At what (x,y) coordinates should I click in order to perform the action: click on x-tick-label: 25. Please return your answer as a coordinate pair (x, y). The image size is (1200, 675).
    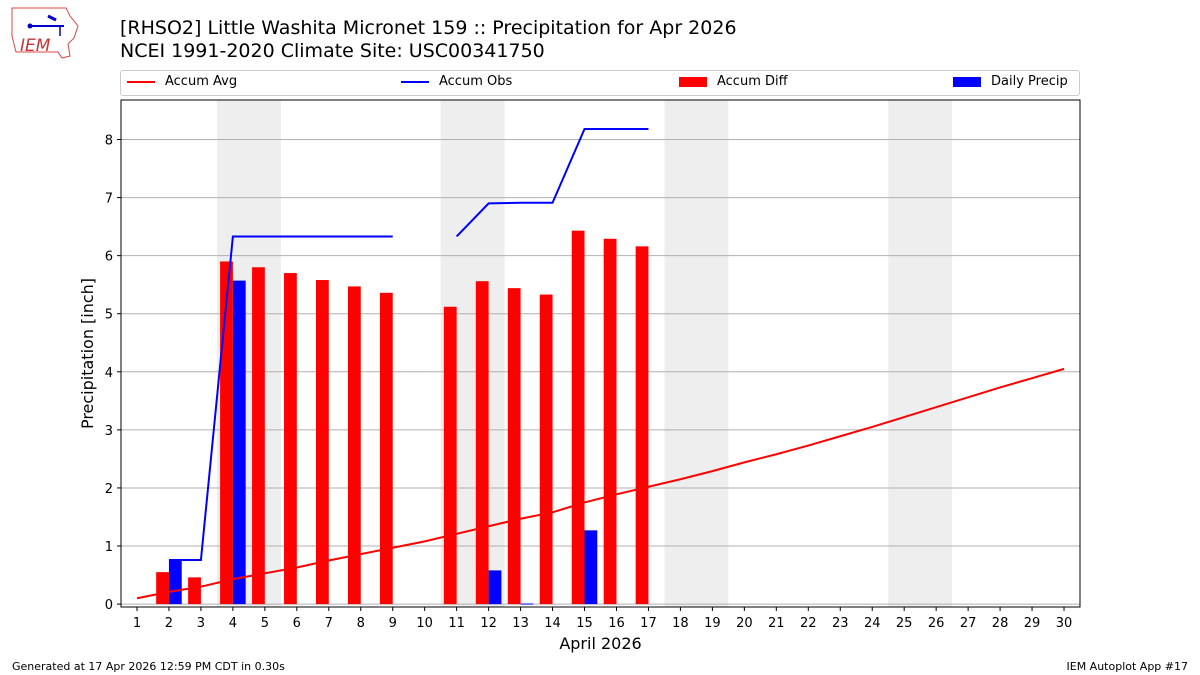
    Looking at the image, I should click on (904, 623).